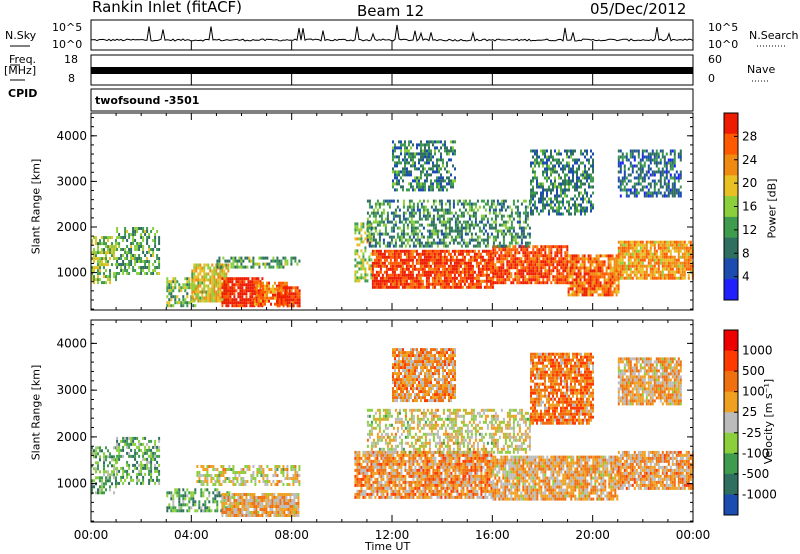 The width and height of the screenshot is (800, 554). Describe the element at coordinates (774, 35) in the screenshot. I see `nsearch-label: N.Search` at that location.